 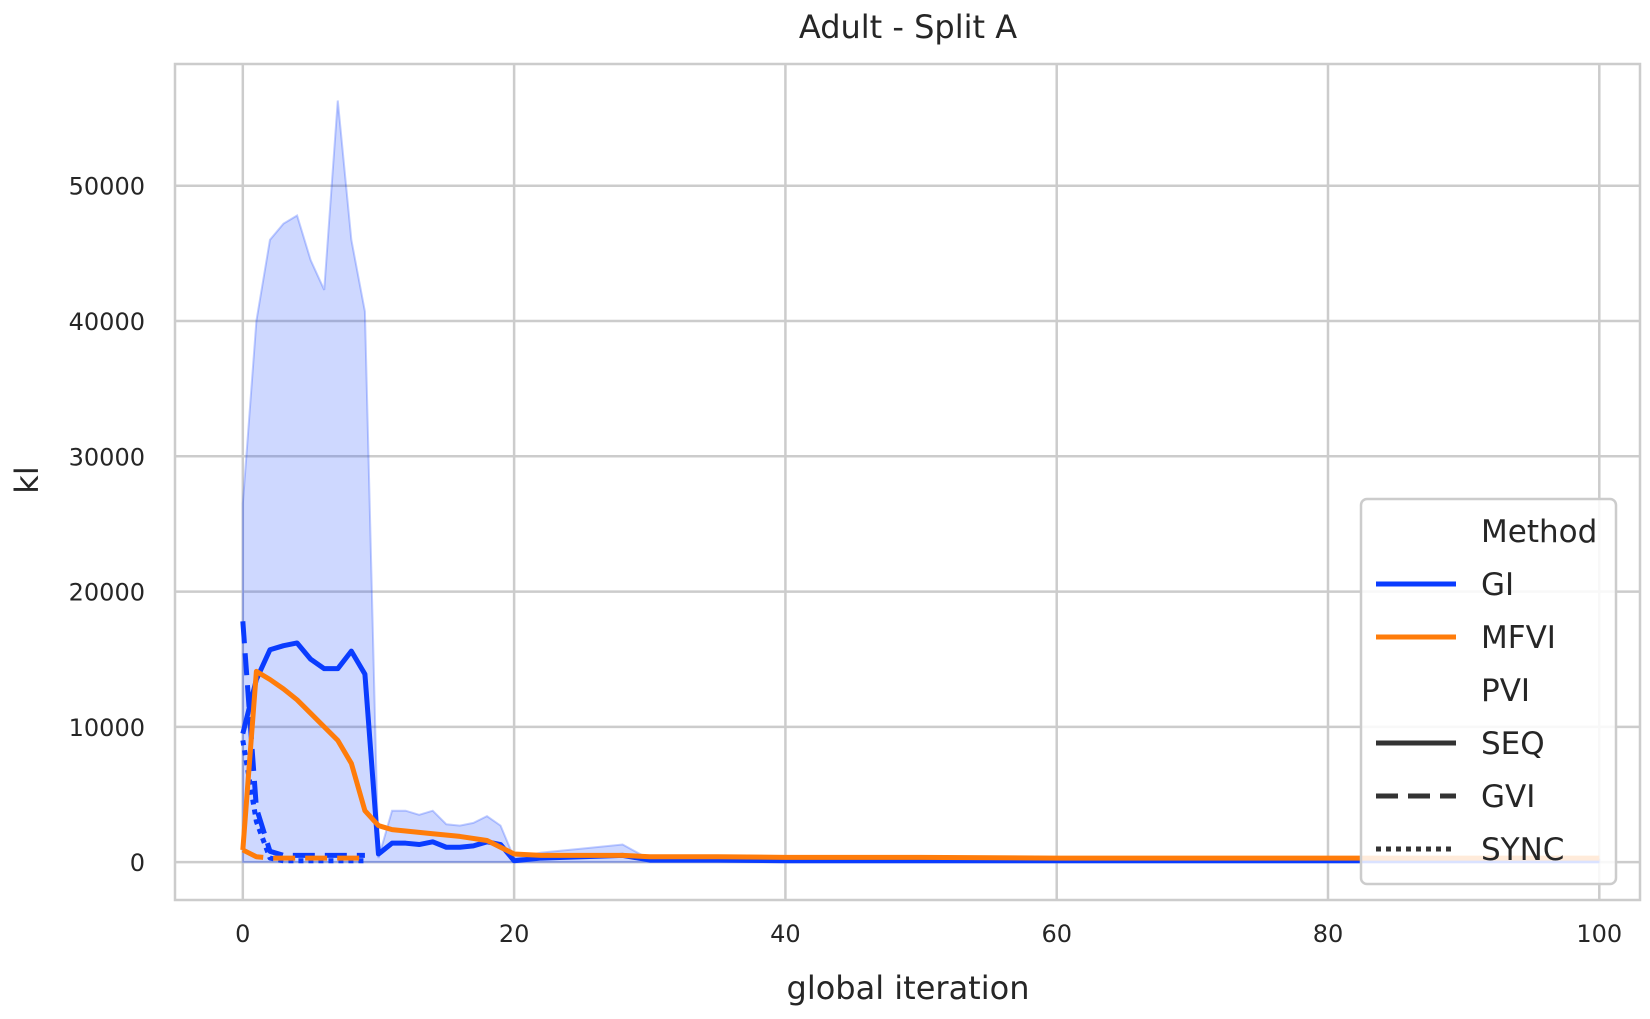 What do you see at coordinates (27, 479) in the screenshot?
I see `y-axis-label: kl` at bounding box center [27, 479].